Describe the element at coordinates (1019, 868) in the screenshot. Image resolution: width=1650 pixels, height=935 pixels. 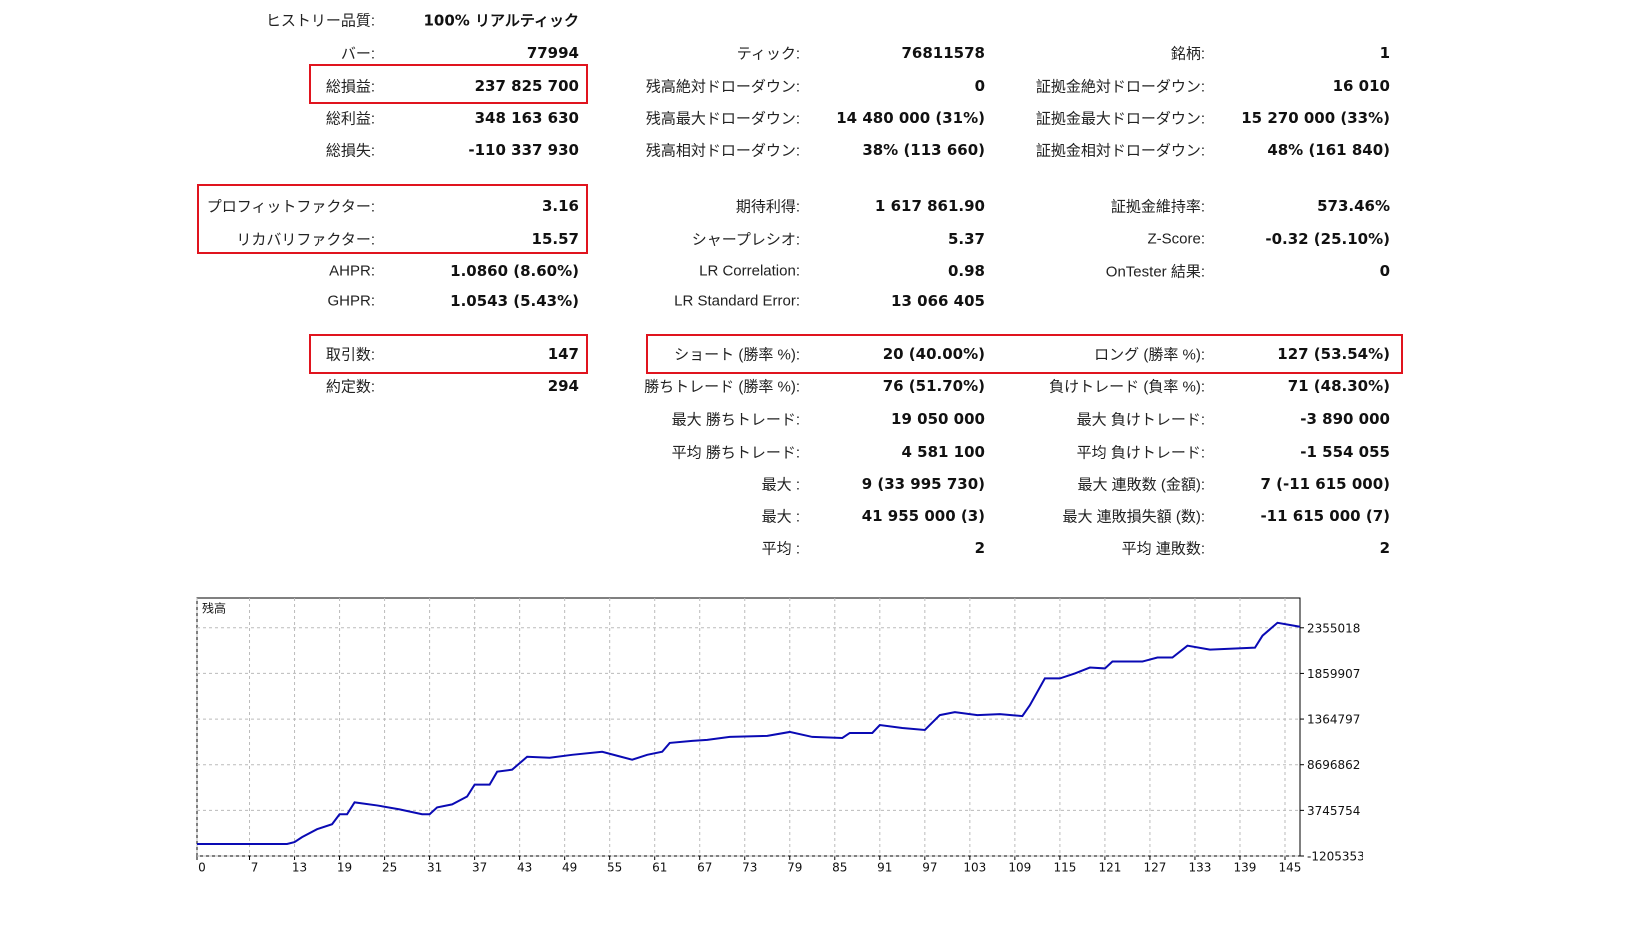
I see `x-tick-label: 109` at that location.